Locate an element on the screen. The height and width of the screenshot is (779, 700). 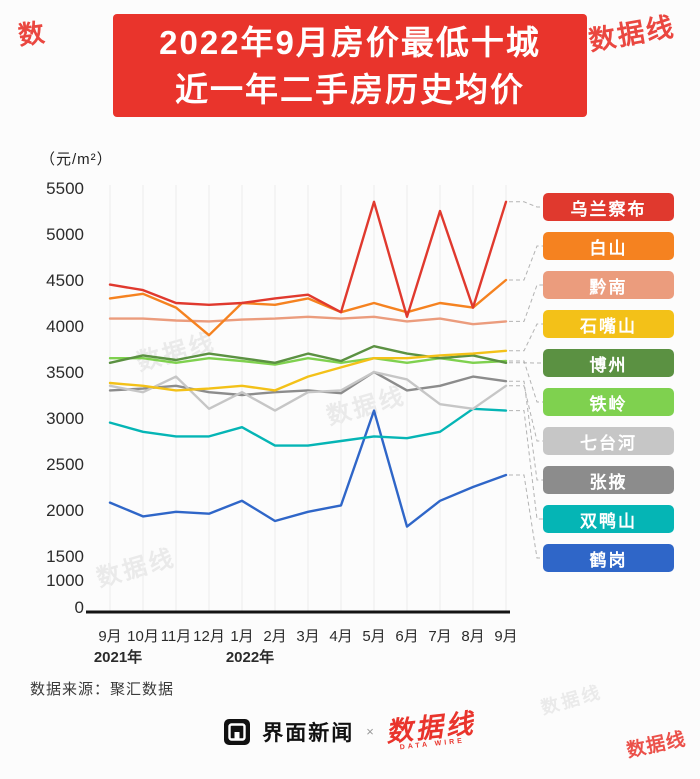
jiemian-news-logo-icon is located at coordinates (237, 731).